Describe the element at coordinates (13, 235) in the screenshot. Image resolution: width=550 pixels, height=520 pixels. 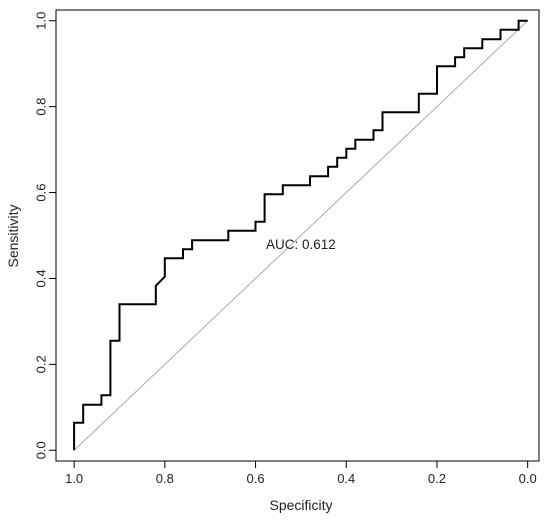
I see `y-axis-label: Sensitivity` at that location.